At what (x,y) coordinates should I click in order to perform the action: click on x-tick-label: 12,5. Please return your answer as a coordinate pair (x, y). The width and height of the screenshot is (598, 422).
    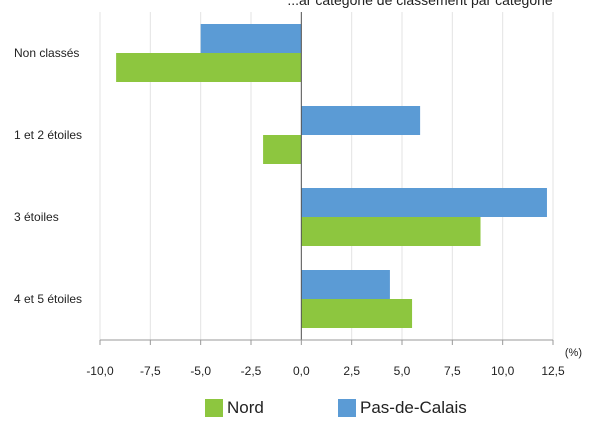
    Looking at the image, I should click on (553, 371).